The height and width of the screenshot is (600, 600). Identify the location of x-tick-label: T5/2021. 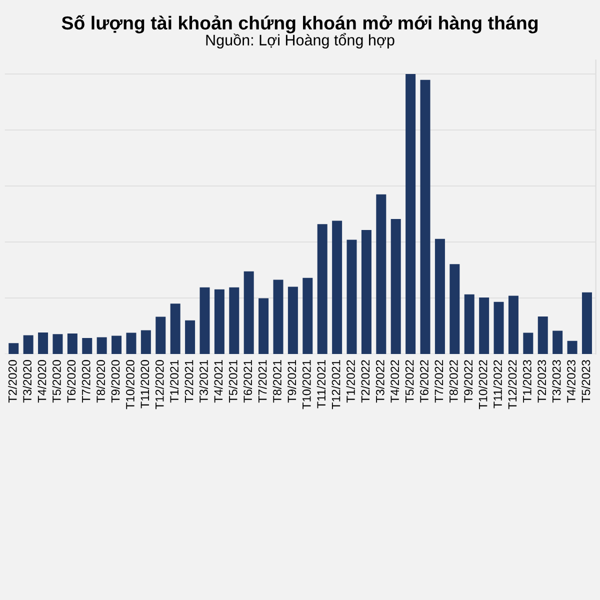
(233, 381).